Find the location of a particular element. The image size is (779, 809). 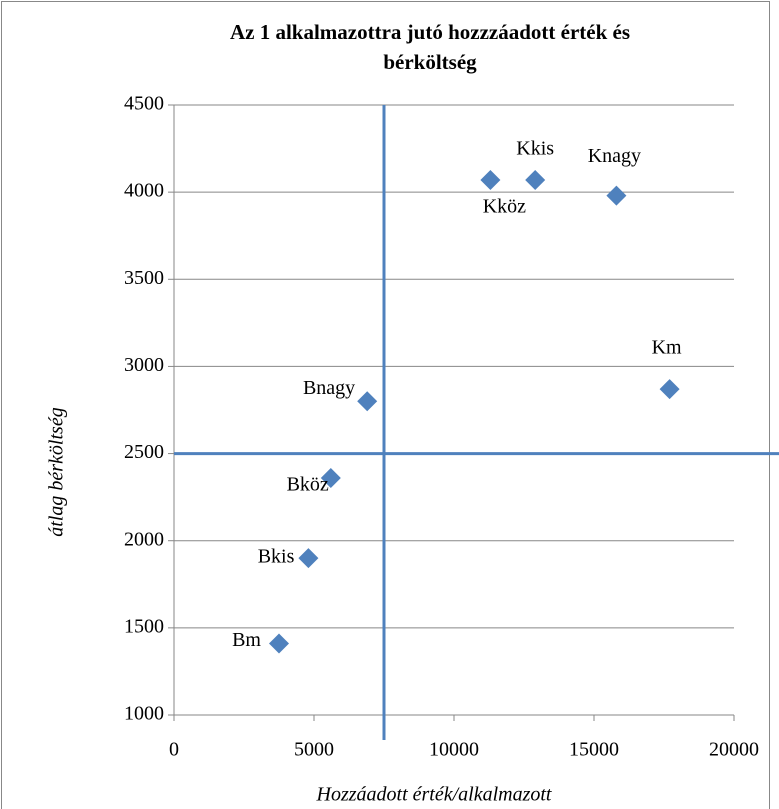

x-tick-label: 5000 is located at coordinates (314, 750).